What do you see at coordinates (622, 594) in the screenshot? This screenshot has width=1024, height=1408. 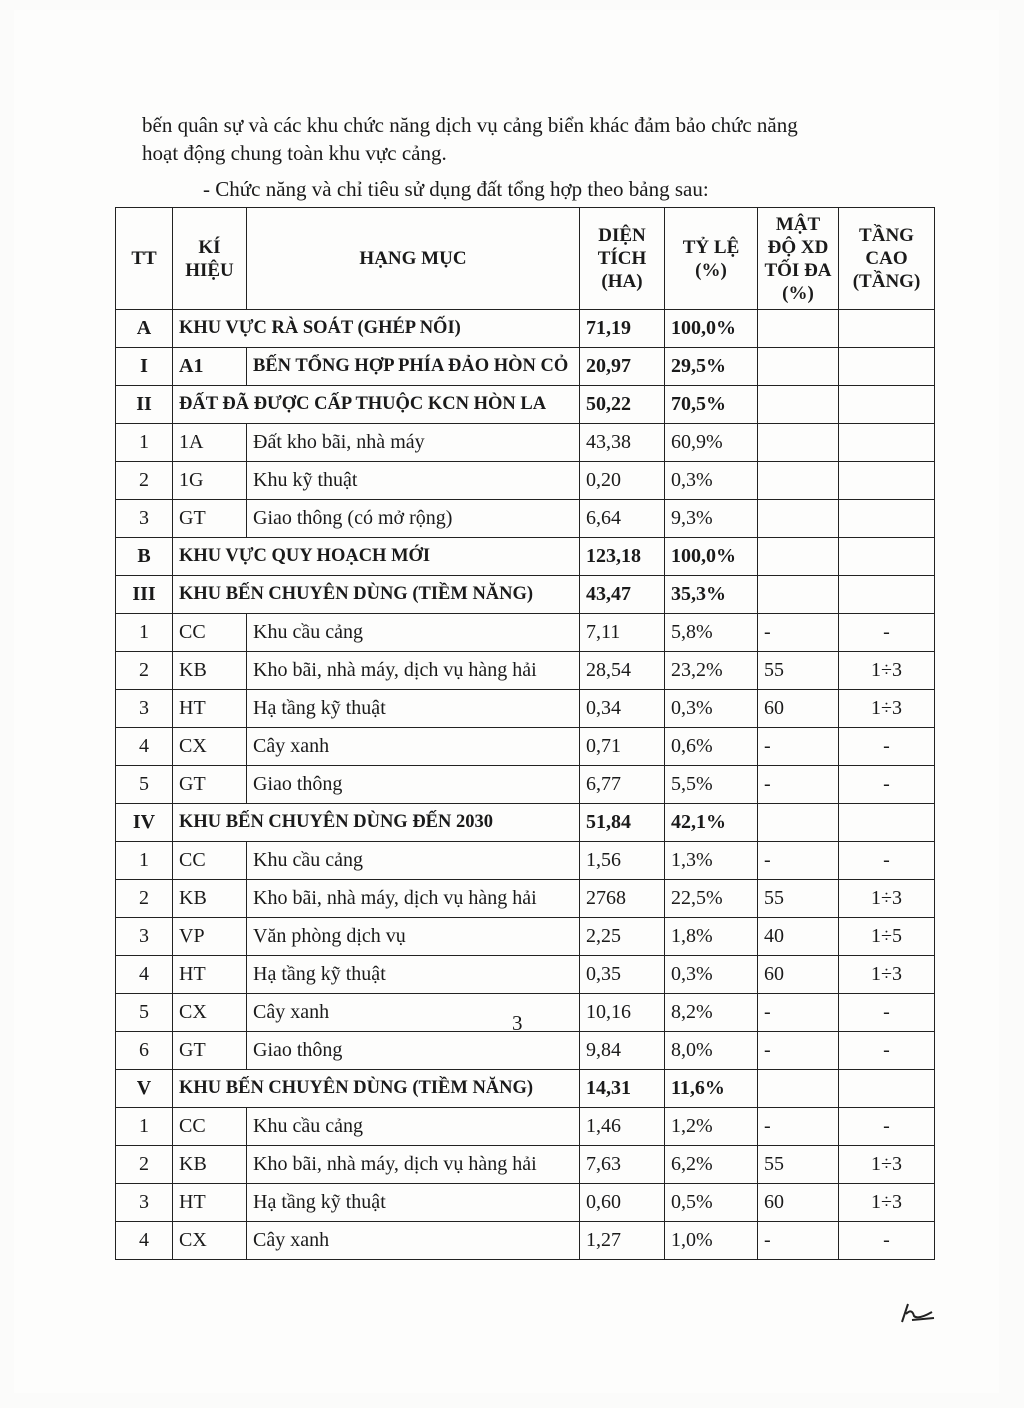 I see `cell-dien-tich: 43,47` at bounding box center [622, 594].